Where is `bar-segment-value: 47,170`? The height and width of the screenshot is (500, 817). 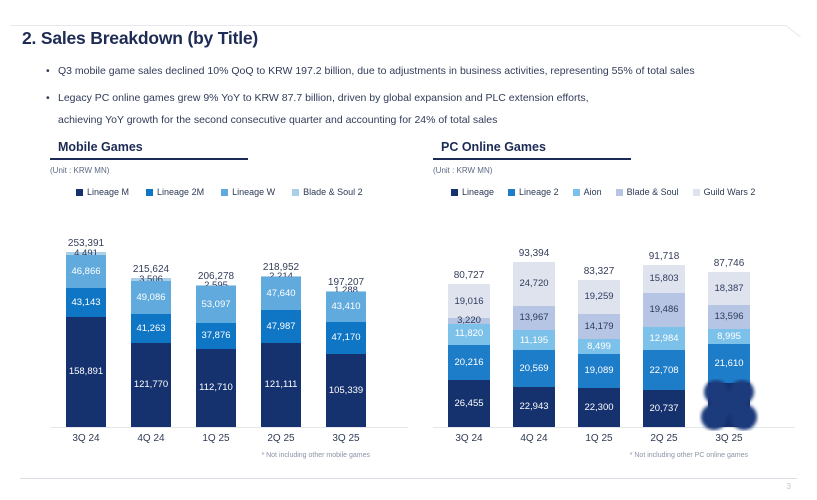
bar-segment-value: 47,170 is located at coordinates (346, 338).